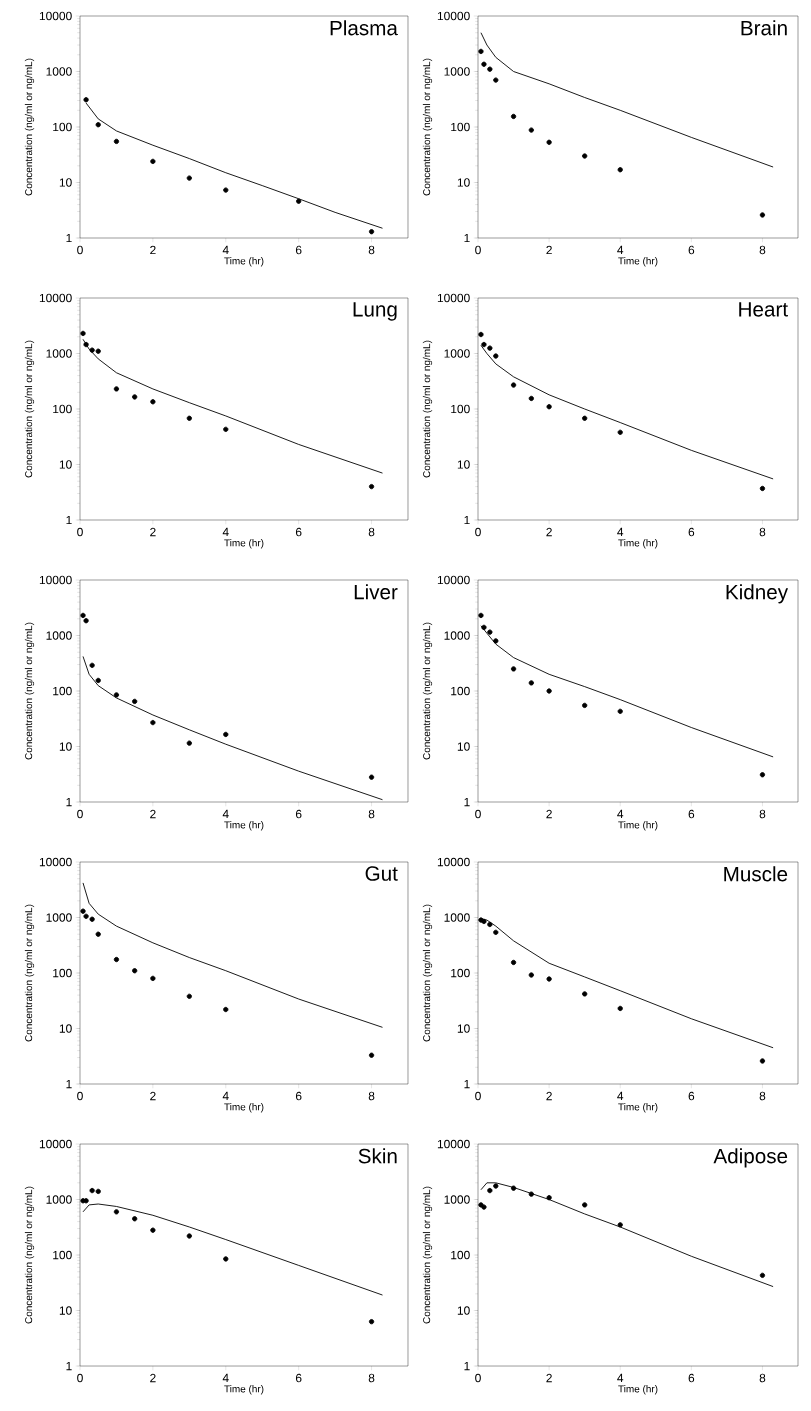  Describe the element at coordinates (377, 1156) in the screenshot. I see `chart-title: Skin` at that location.